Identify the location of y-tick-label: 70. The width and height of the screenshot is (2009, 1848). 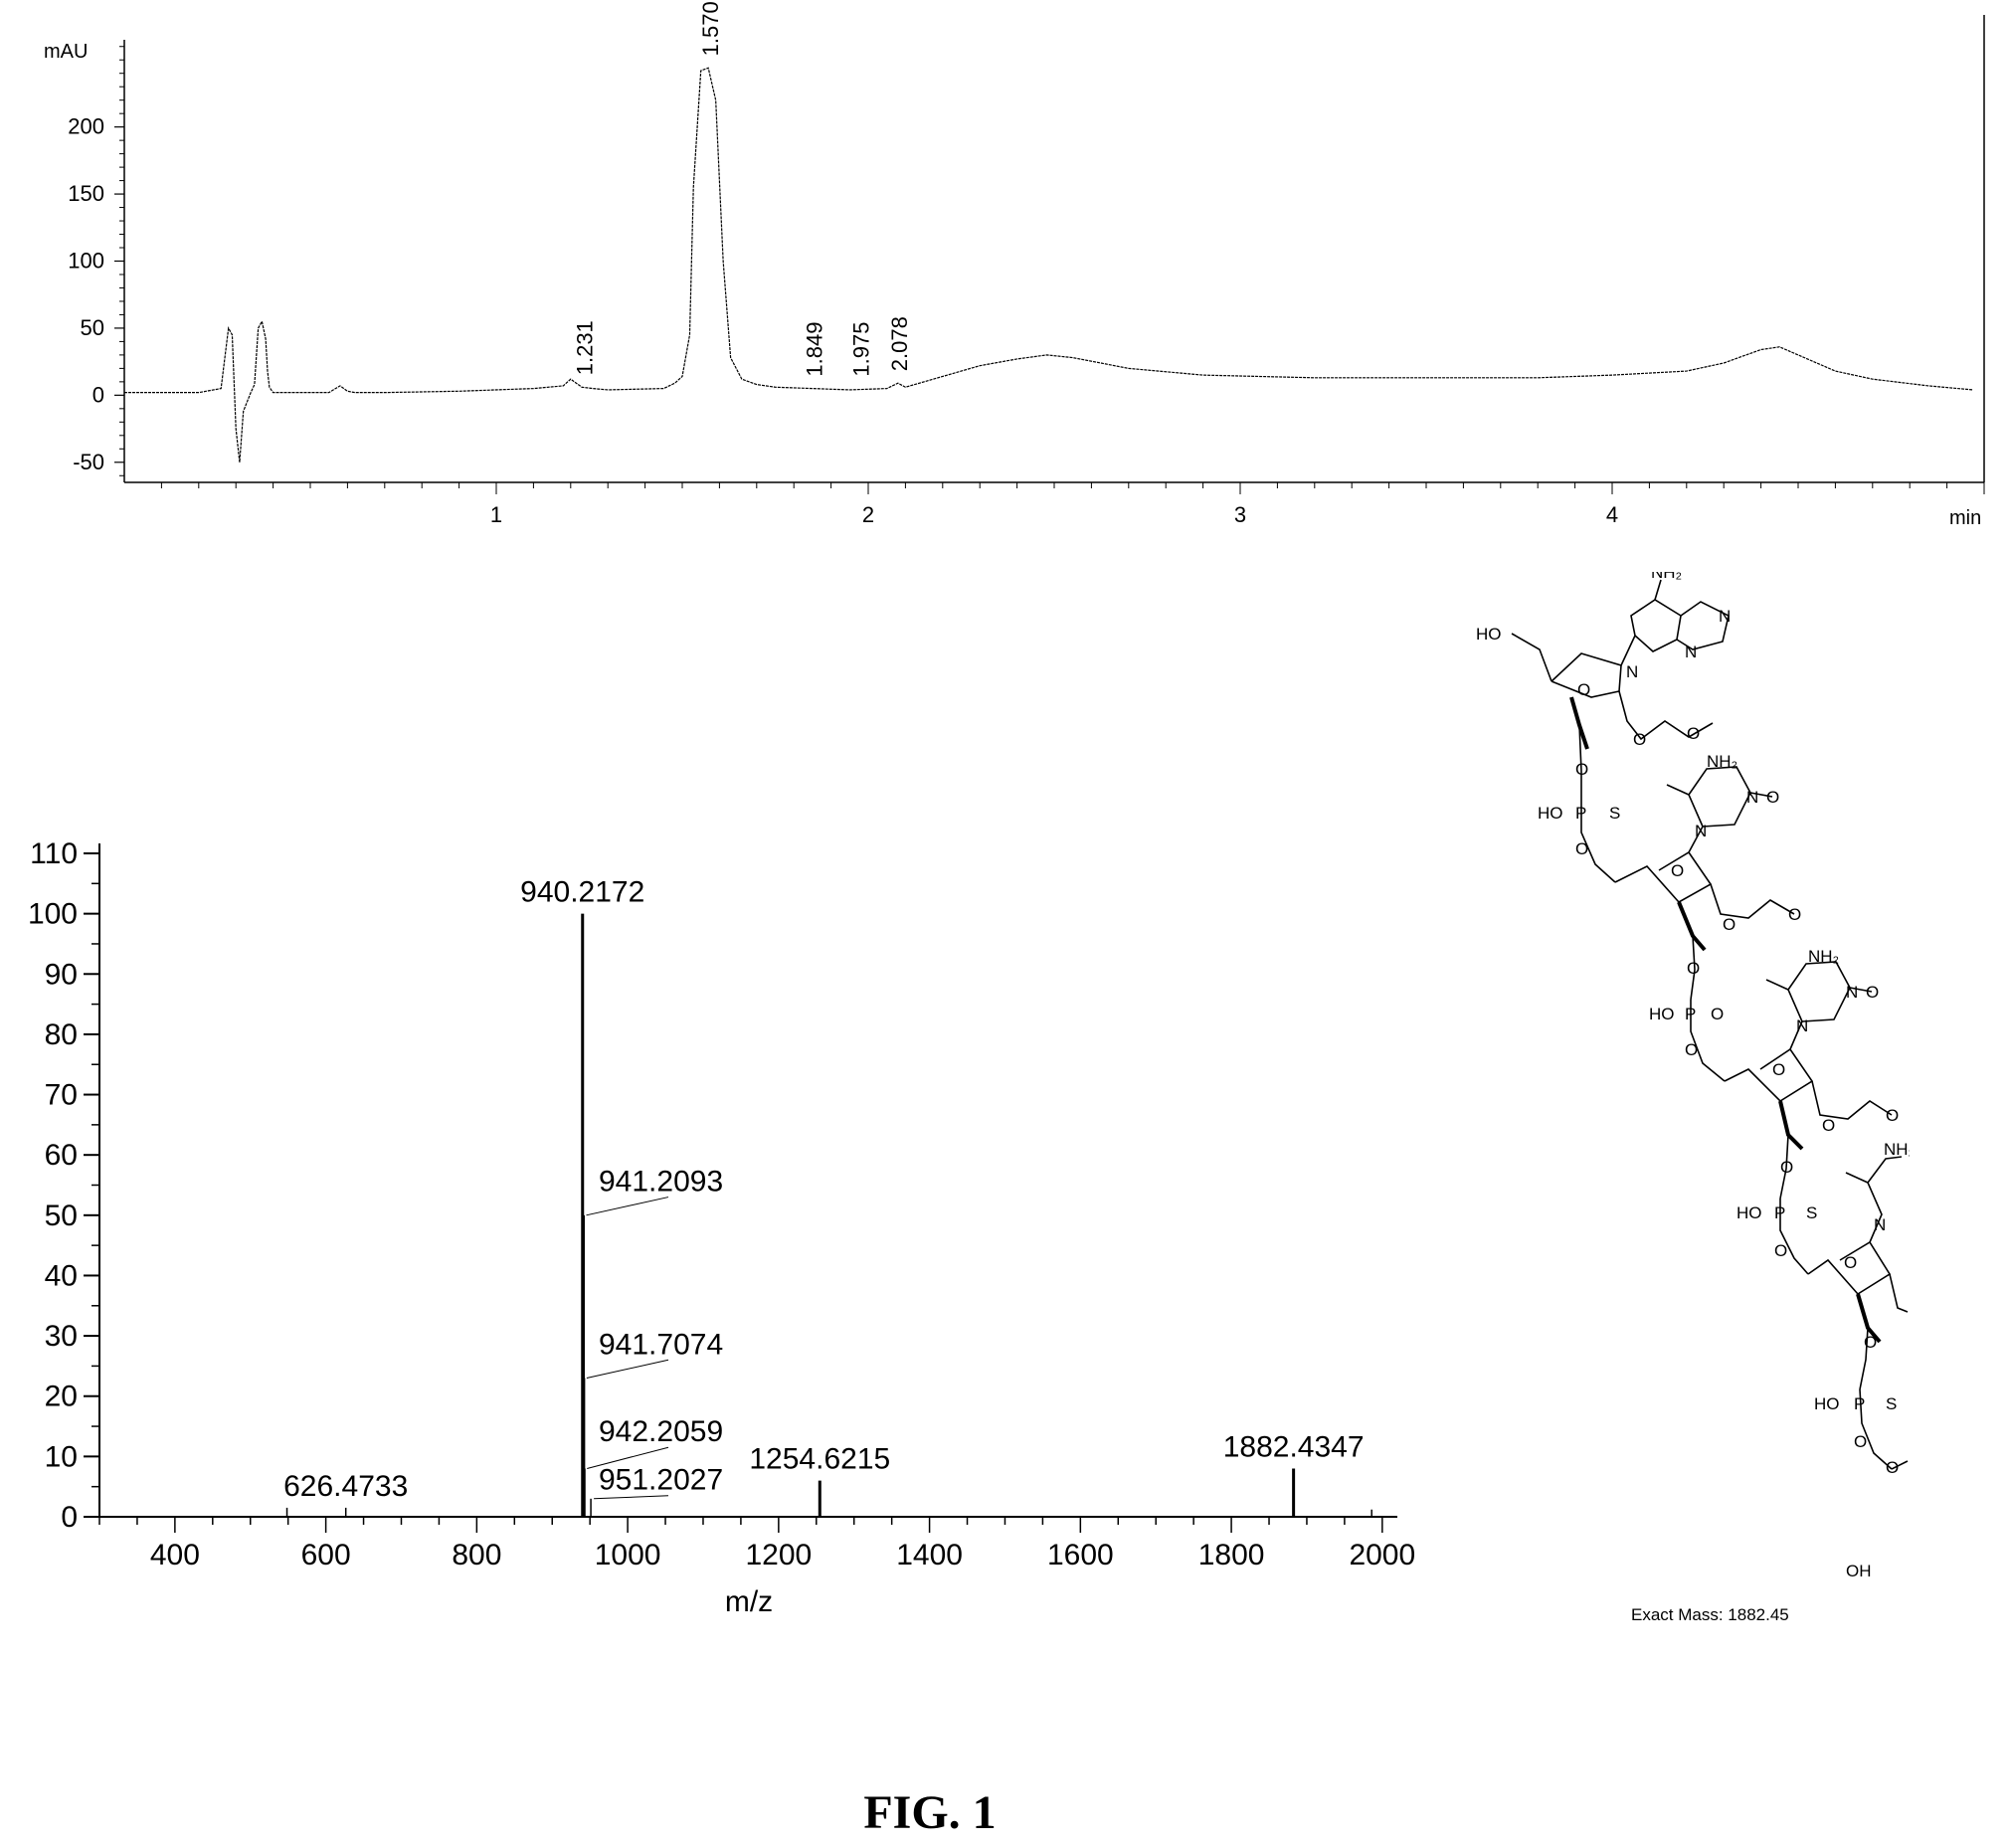
(61, 1095).